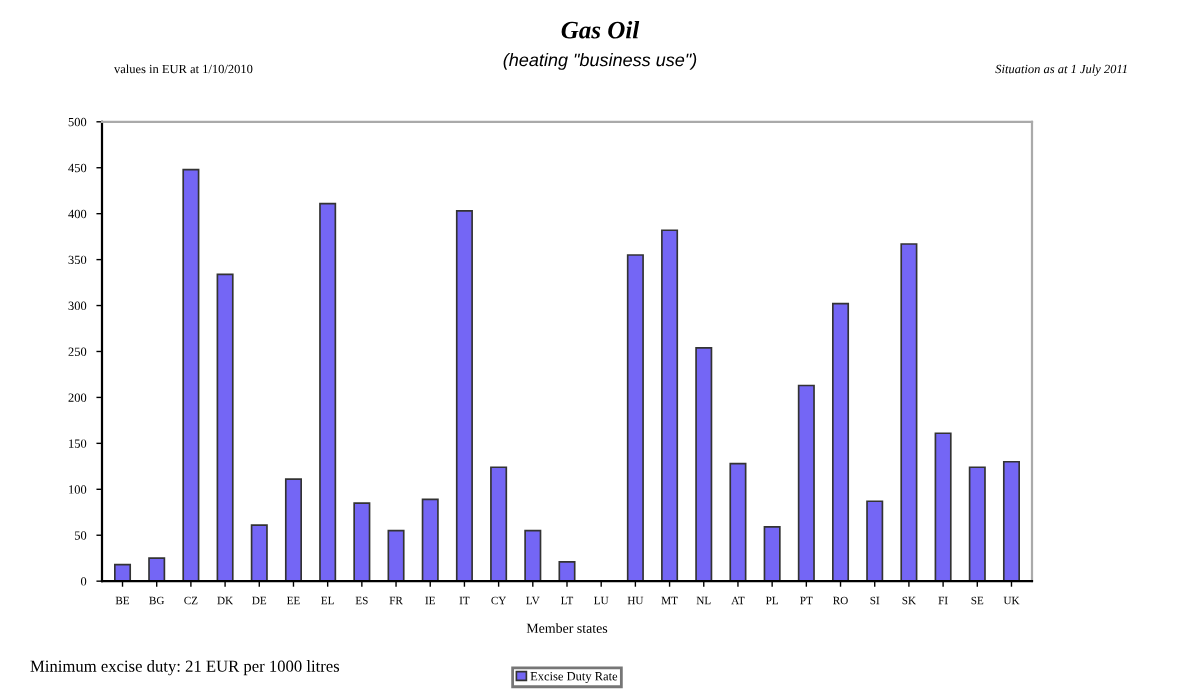  Describe the element at coordinates (600, 61) in the screenshot. I see `chart-subtitle: (heating "business use")` at that location.